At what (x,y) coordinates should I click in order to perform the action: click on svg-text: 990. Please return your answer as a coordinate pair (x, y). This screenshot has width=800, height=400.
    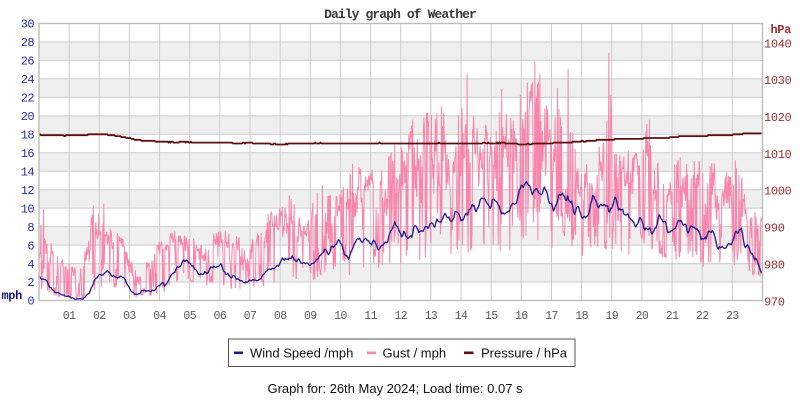
    Looking at the image, I should click on (774, 229).